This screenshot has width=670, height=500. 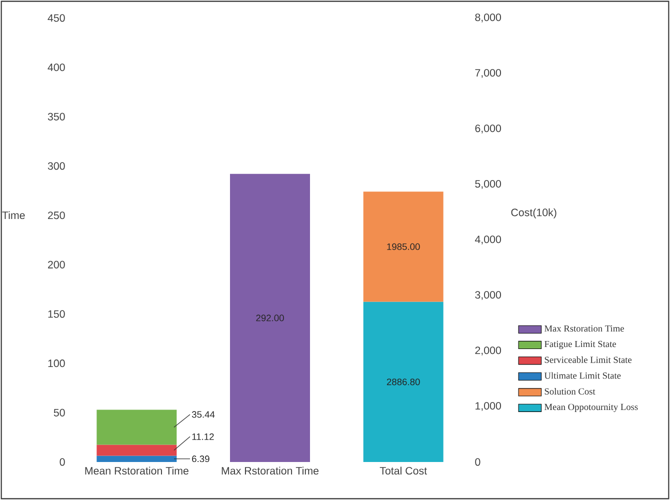 I want to click on x-tick-label: Max Rstoration Time, so click(x=270, y=470).